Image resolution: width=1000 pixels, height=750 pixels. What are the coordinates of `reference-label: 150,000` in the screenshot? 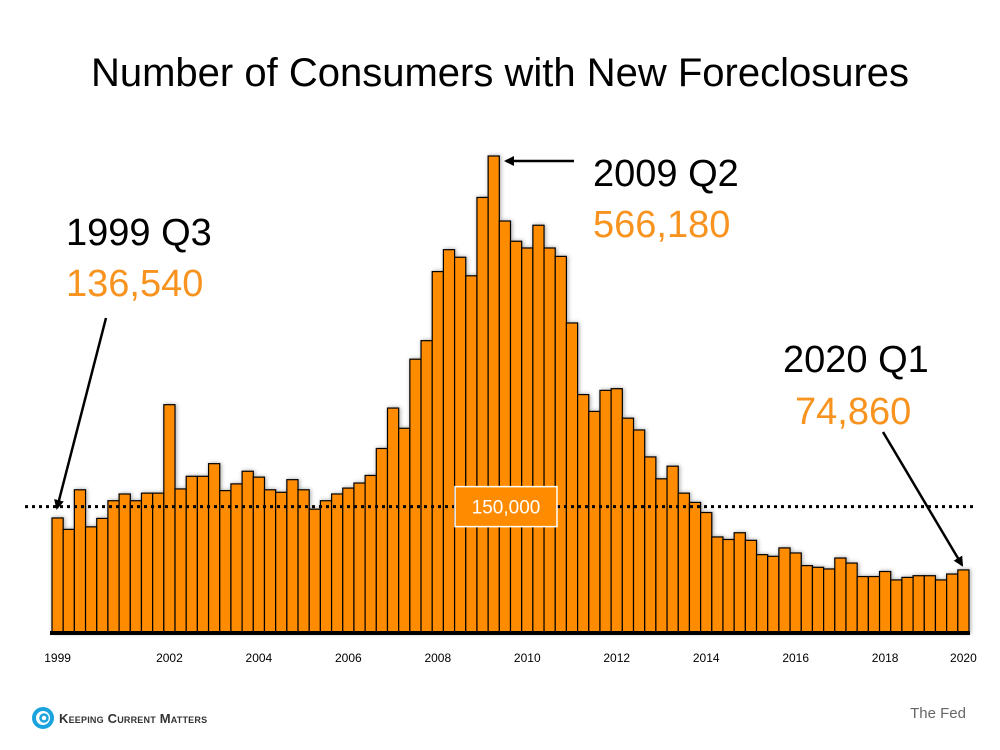 It's located at (506, 508).